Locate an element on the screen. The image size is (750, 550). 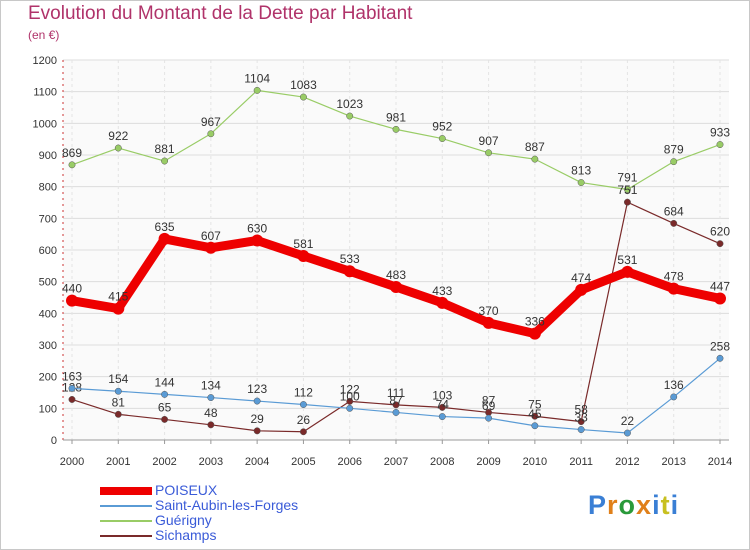
x-tick-label: 2002 is located at coordinates (164, 462).